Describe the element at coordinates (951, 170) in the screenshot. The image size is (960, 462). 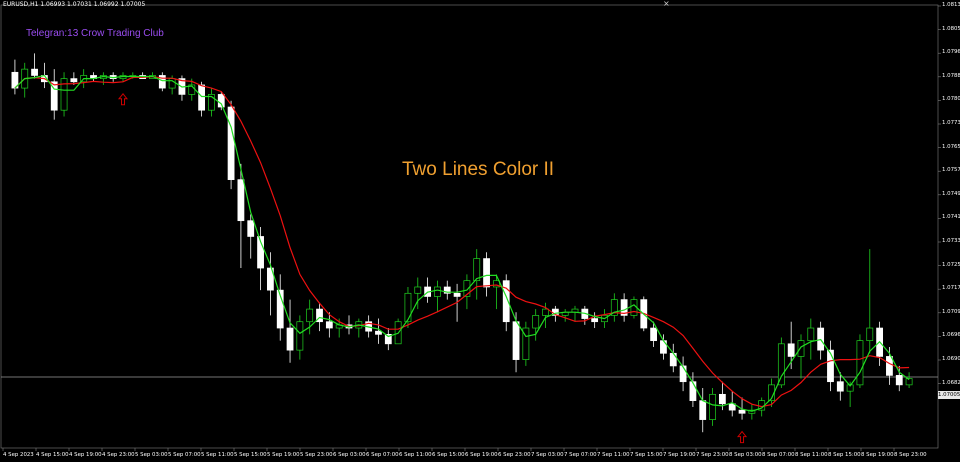
I see `price-axis-label: 1.07575` at that location.